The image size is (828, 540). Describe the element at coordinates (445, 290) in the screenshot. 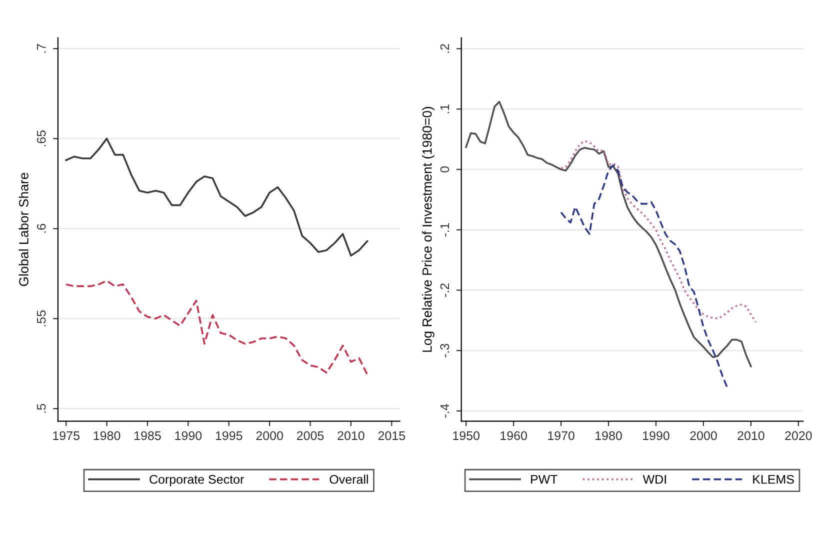

I see `y-tick-label: -.2` at that location.